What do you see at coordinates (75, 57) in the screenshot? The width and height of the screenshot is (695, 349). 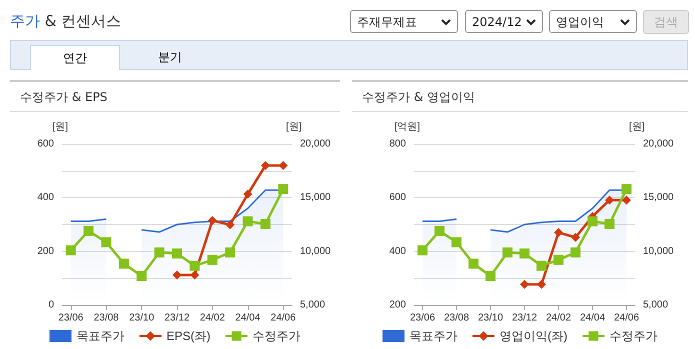 I see `text: 연간` at bounding box center [75, 57].